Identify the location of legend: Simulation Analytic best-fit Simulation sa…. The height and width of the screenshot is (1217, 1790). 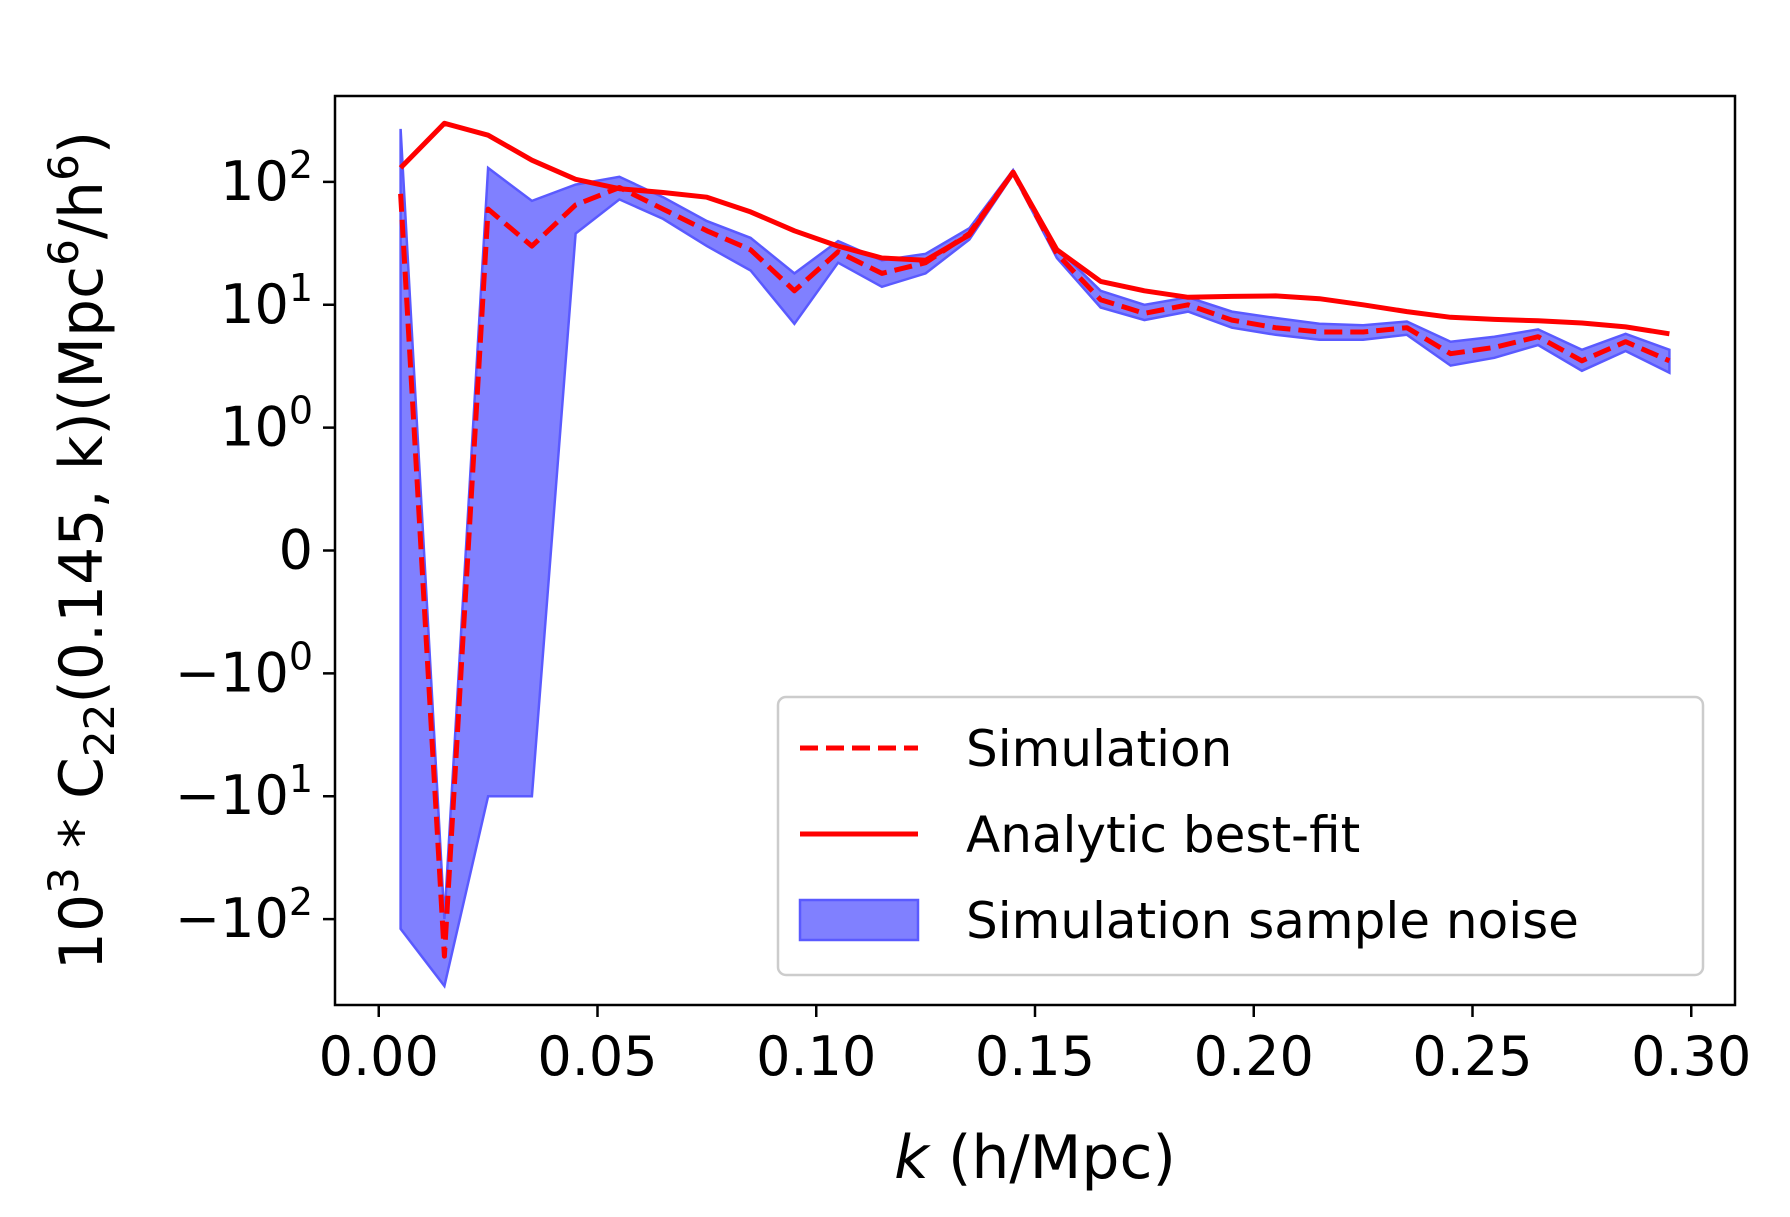
(1240, 836).